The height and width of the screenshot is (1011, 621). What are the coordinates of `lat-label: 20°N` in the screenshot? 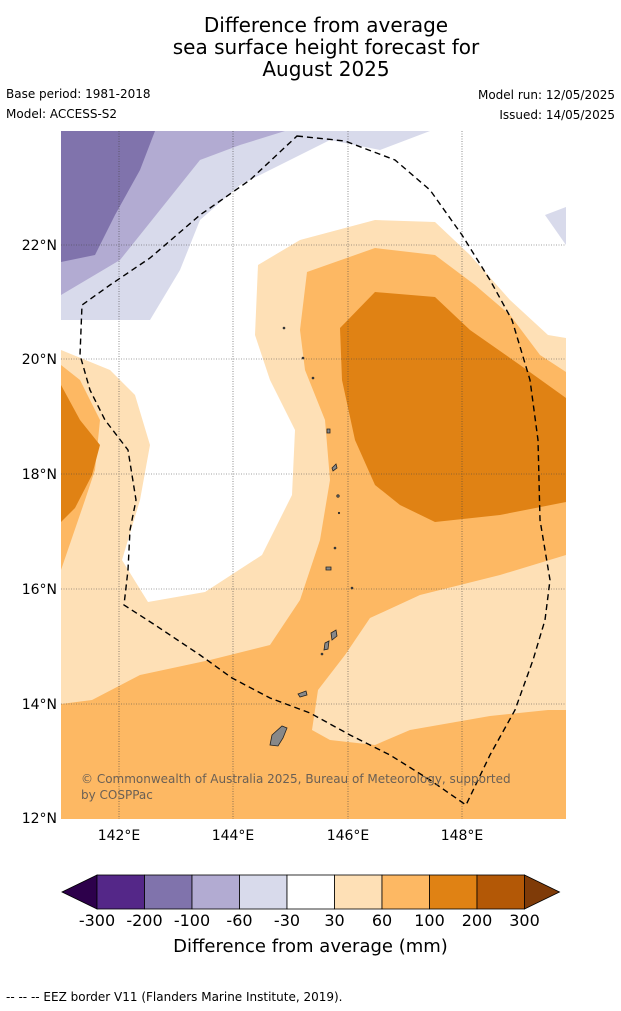 It's located at (39, 360).